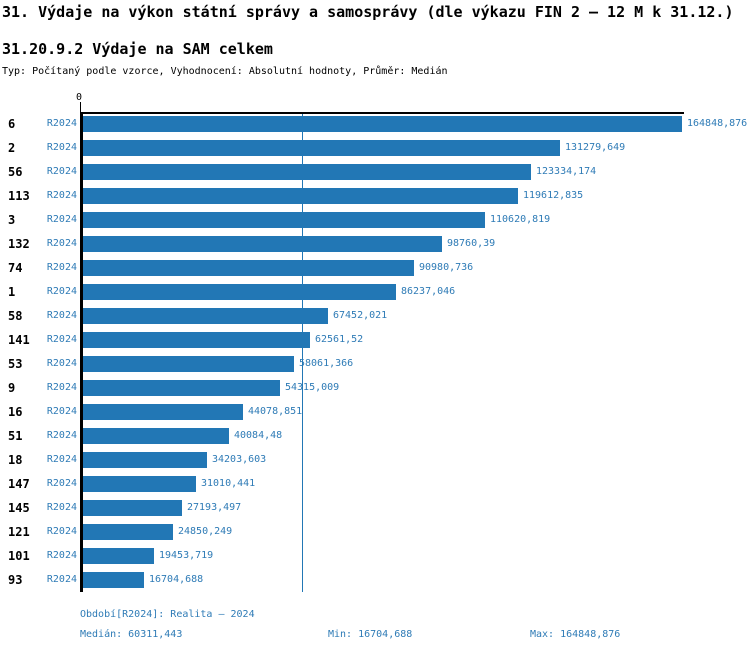  I want to click on table-row: 132 R2024 98760,39, so click(375, 244).